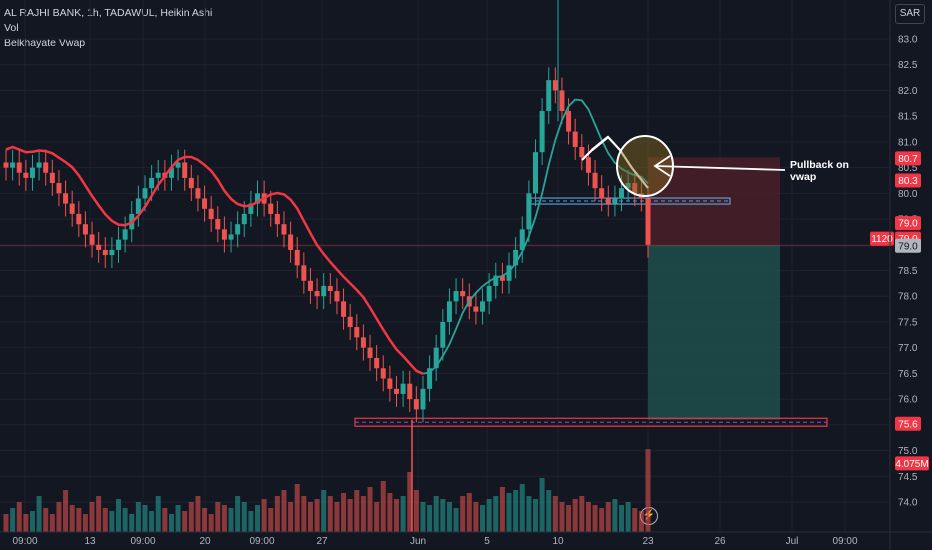 This screenshot has width=932, height=550. What do you see at coordinates (908, 451) in the screenshot?
I see `price-tick-label: 75.0` at bounding box center [908, 451].